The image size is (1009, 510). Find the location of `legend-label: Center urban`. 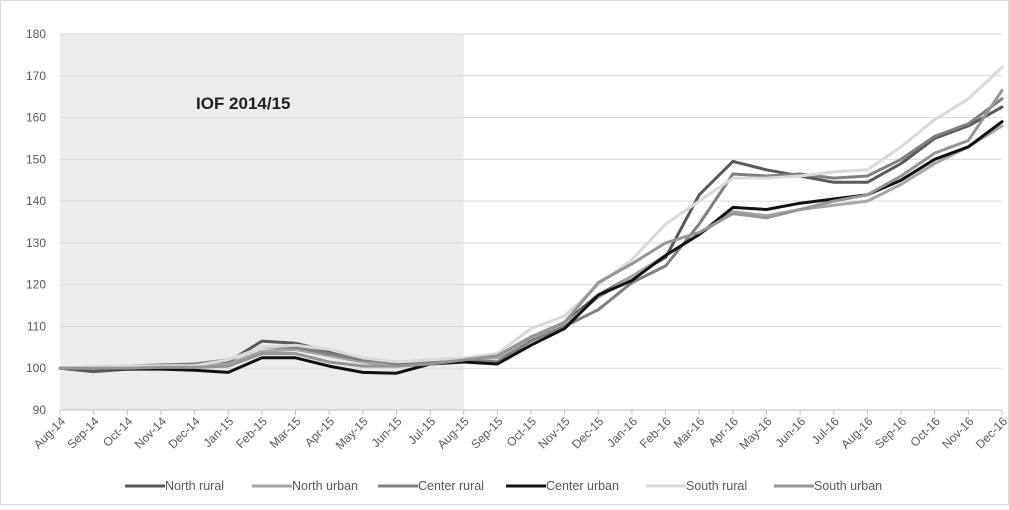

legend-label: Center urban is located at coordinates (582, 486).